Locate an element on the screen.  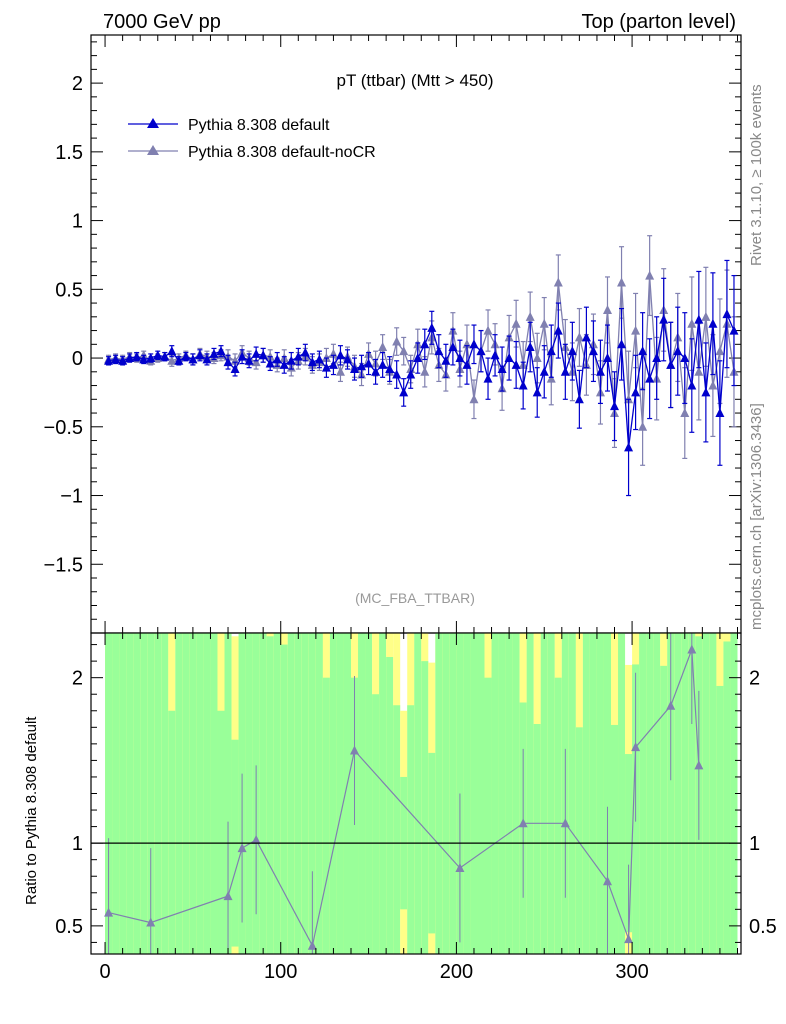
ratio-y-tick-label-right: 0.5 is located at coordinates (763, 927).